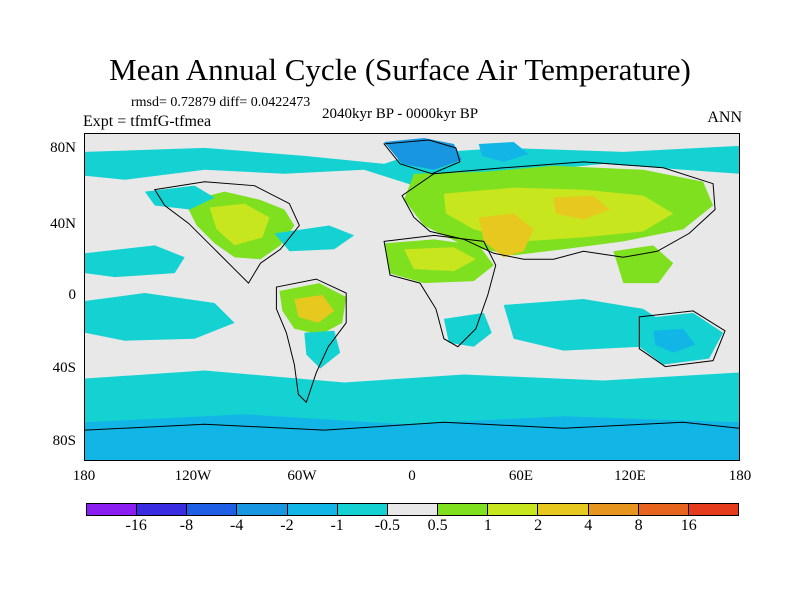 This screenshot has height=600, width=800. What do you see at coordinates (412, 426) in the screenshot?
I see `coast-antarctica` at bounding box center [412, 426].